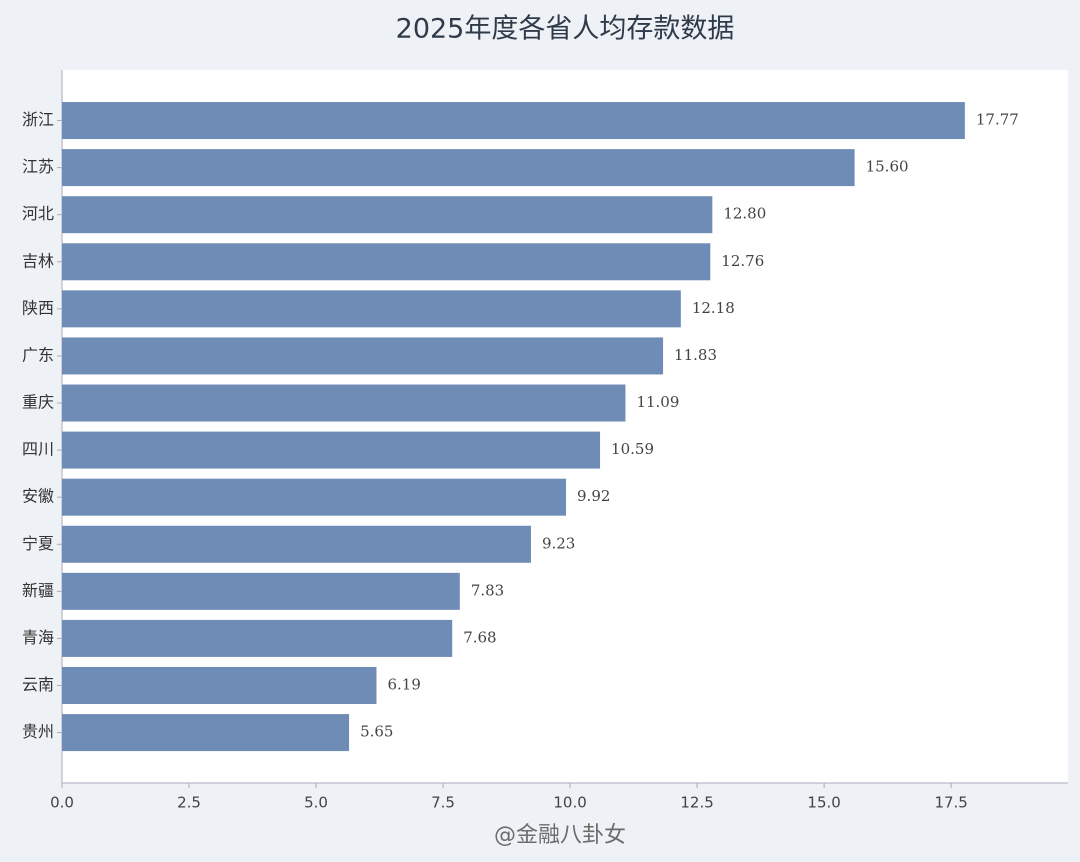  I want to click on y-tick-label: 新疆, so click(38, 590).